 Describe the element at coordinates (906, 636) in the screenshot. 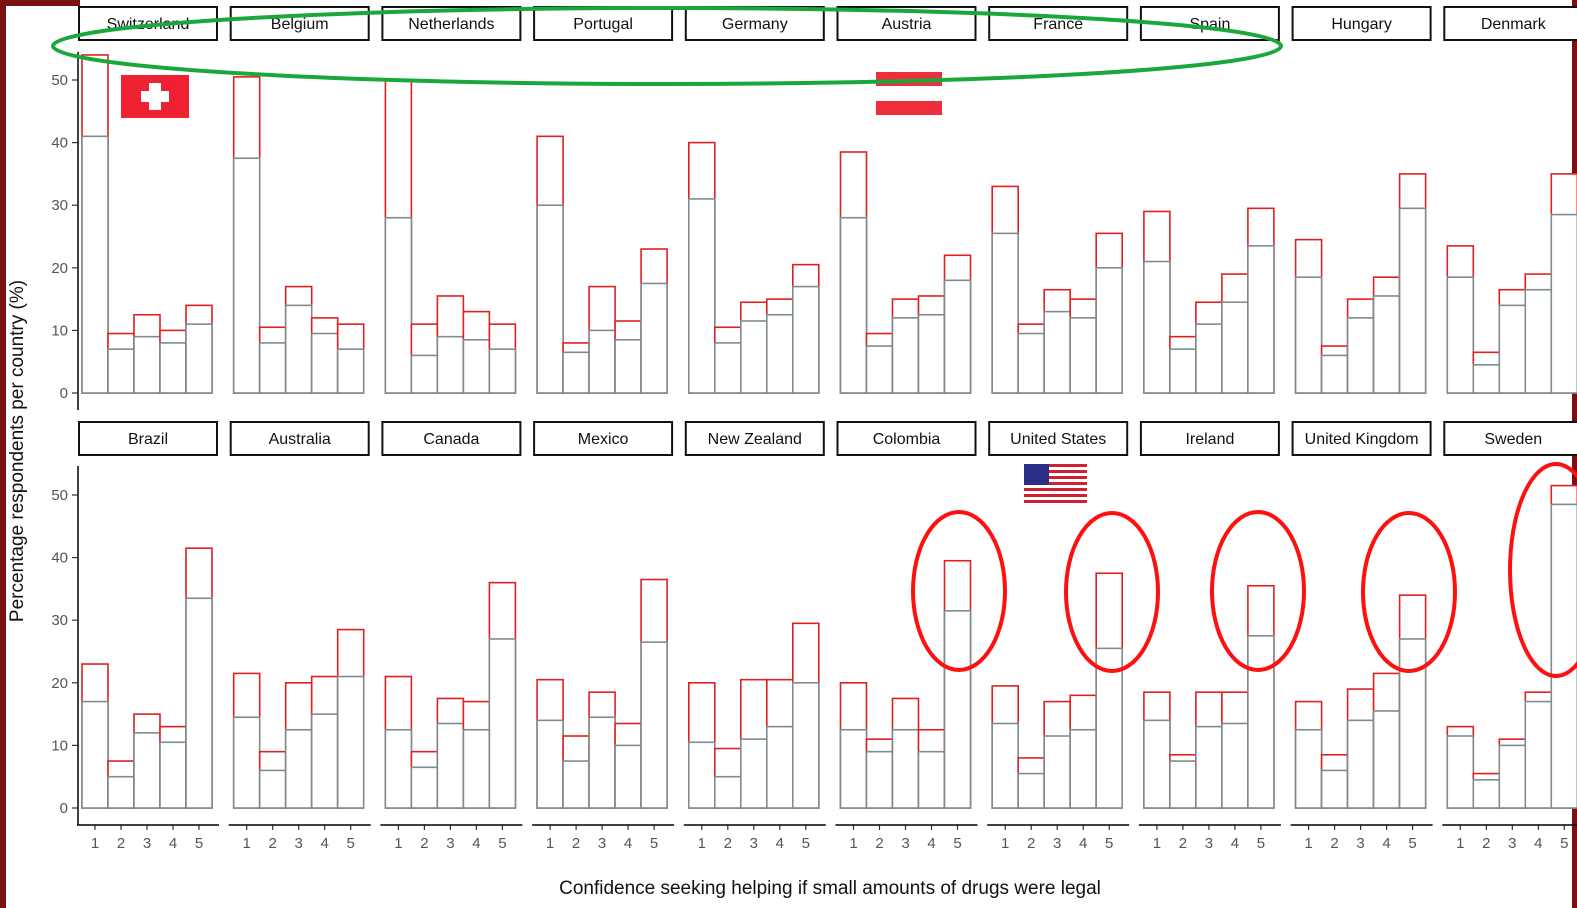

I see `panel-colombia: Colombia 1 2 3 4 5` at that location.